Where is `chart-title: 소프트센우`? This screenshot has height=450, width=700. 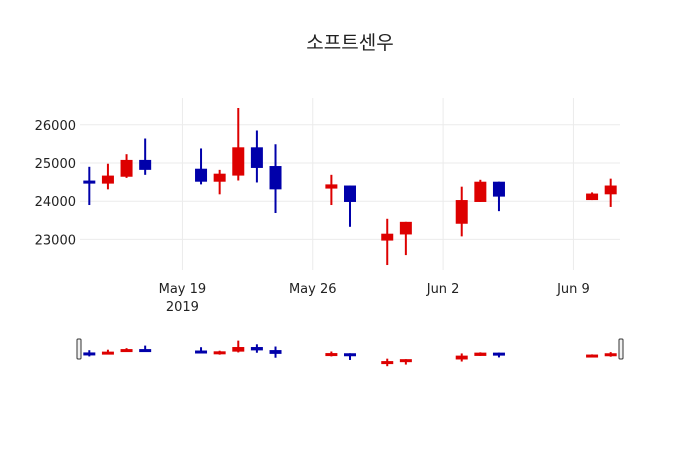 chart-title: 소프트센우 is located at coordinates (350, 43).